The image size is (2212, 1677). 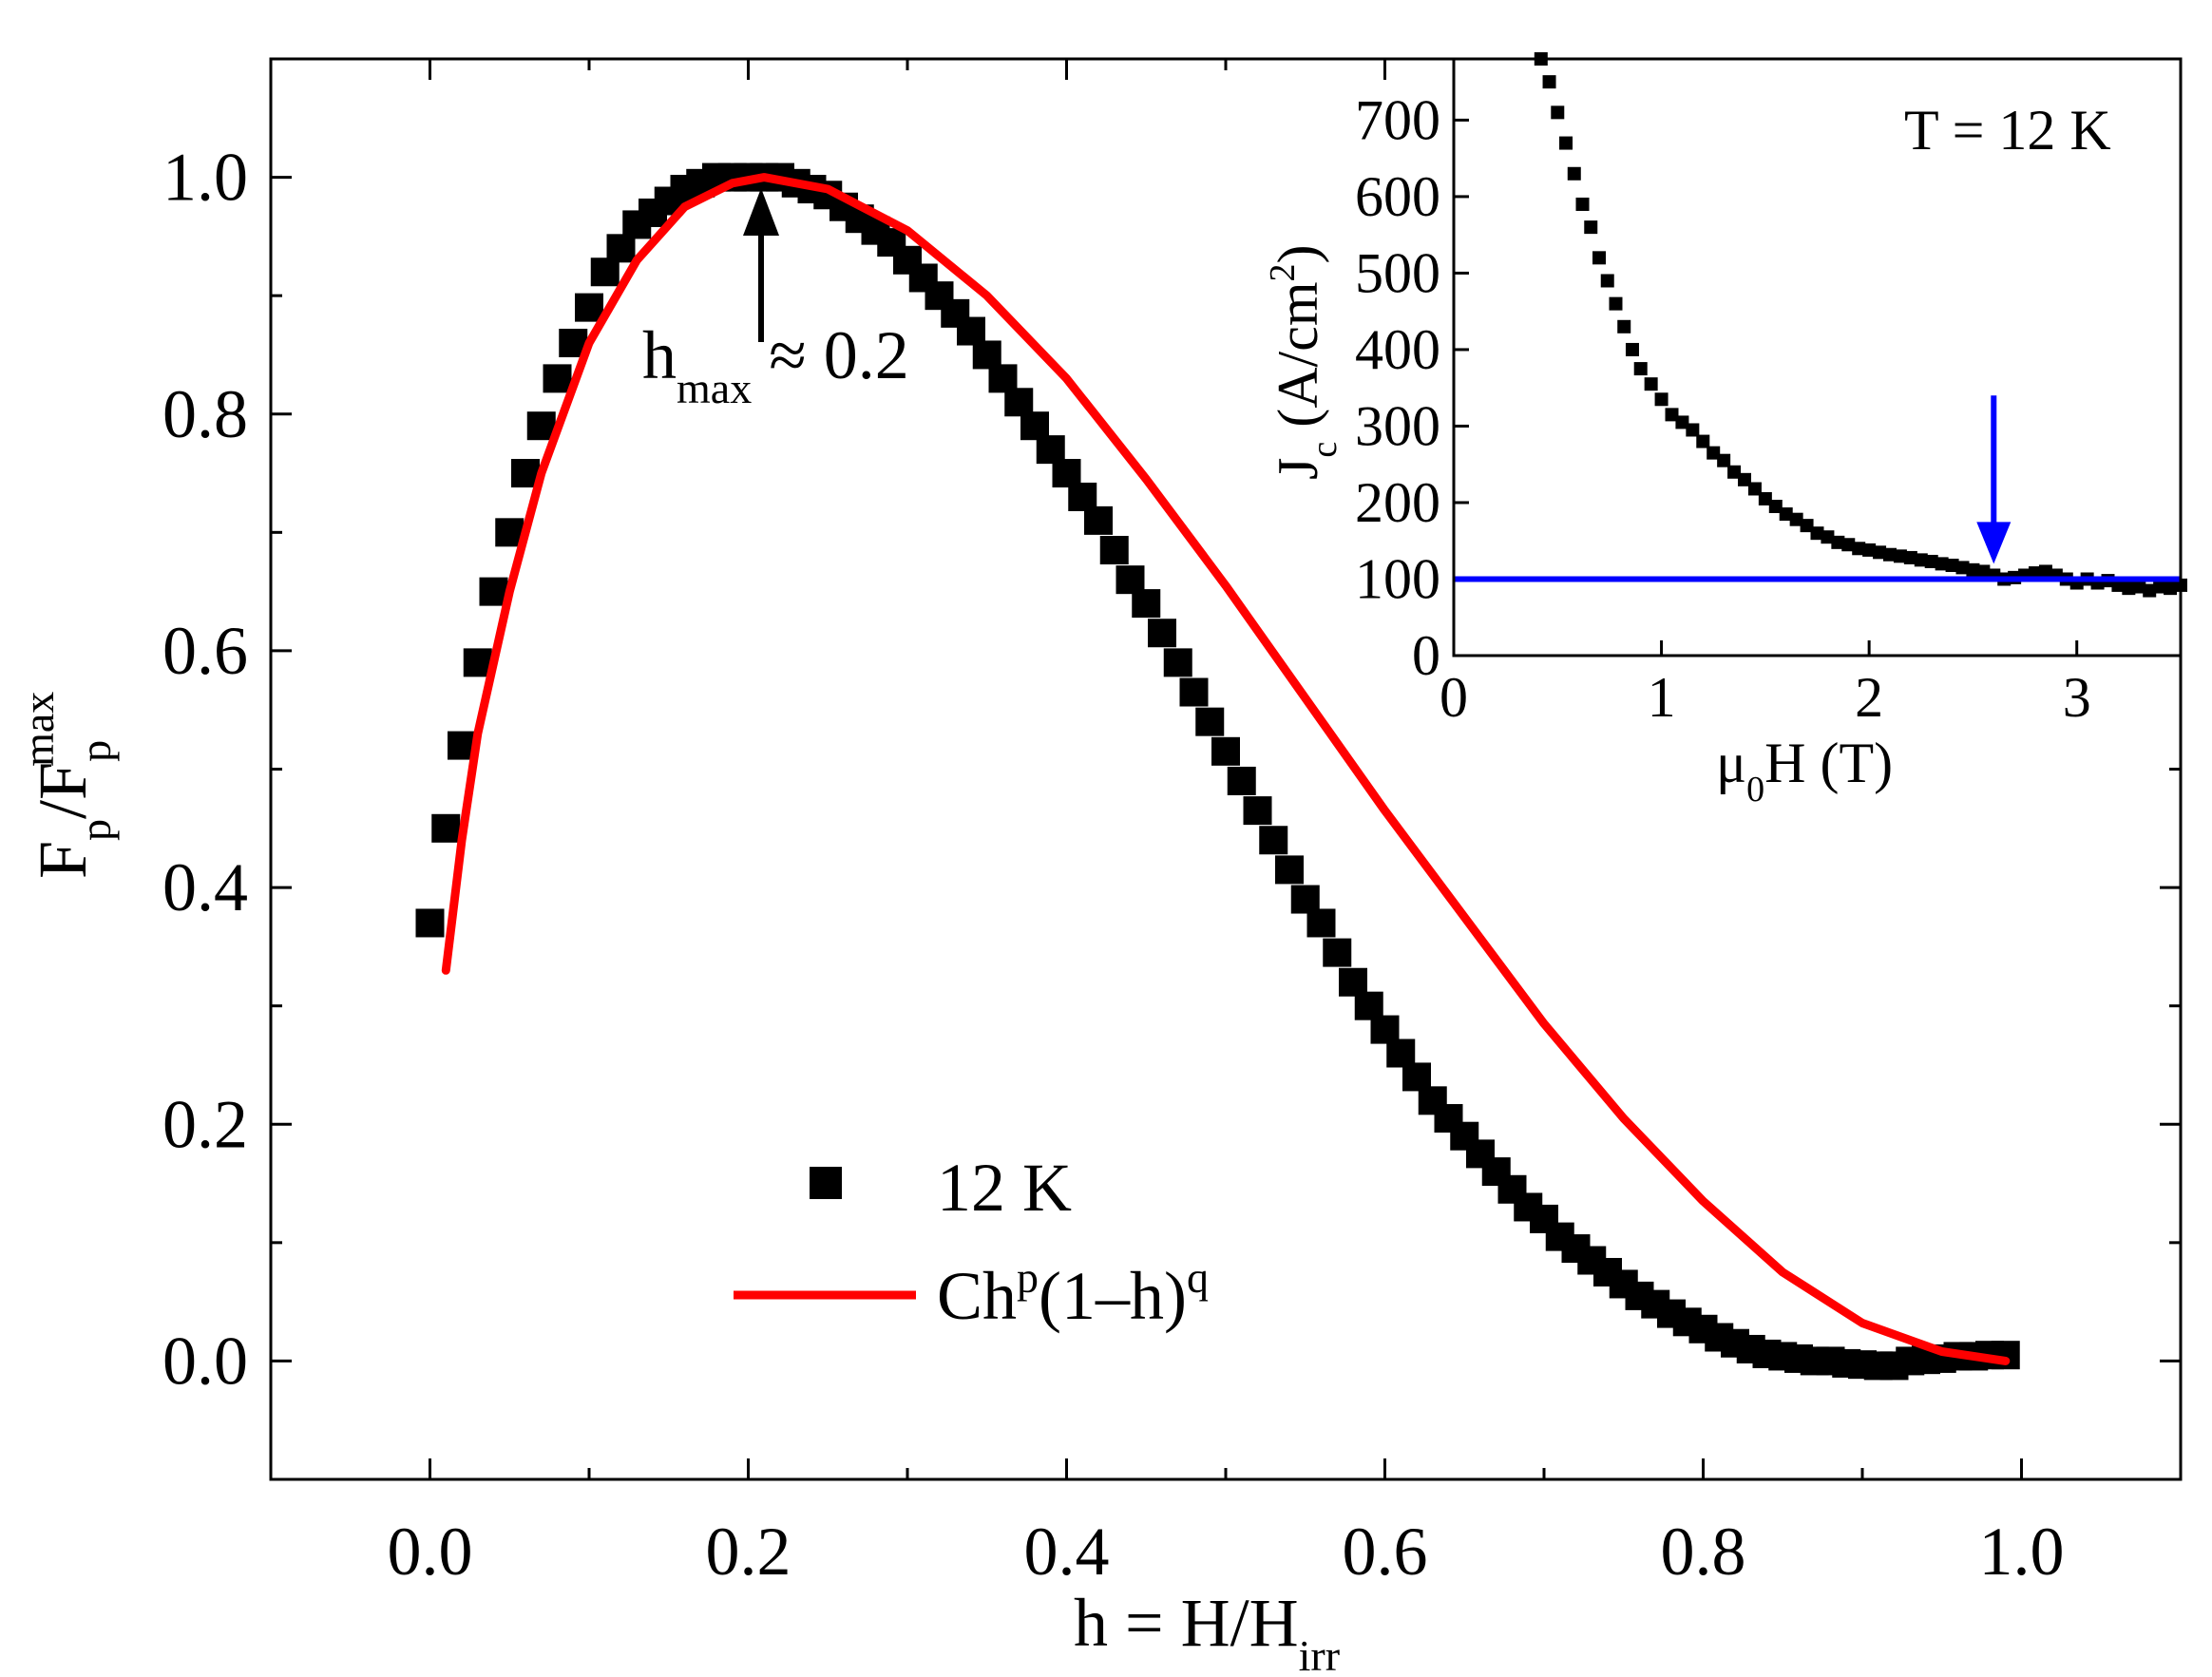 I want to click on legend-fit-mid: (1–h), so click(x=1113, y=1296).